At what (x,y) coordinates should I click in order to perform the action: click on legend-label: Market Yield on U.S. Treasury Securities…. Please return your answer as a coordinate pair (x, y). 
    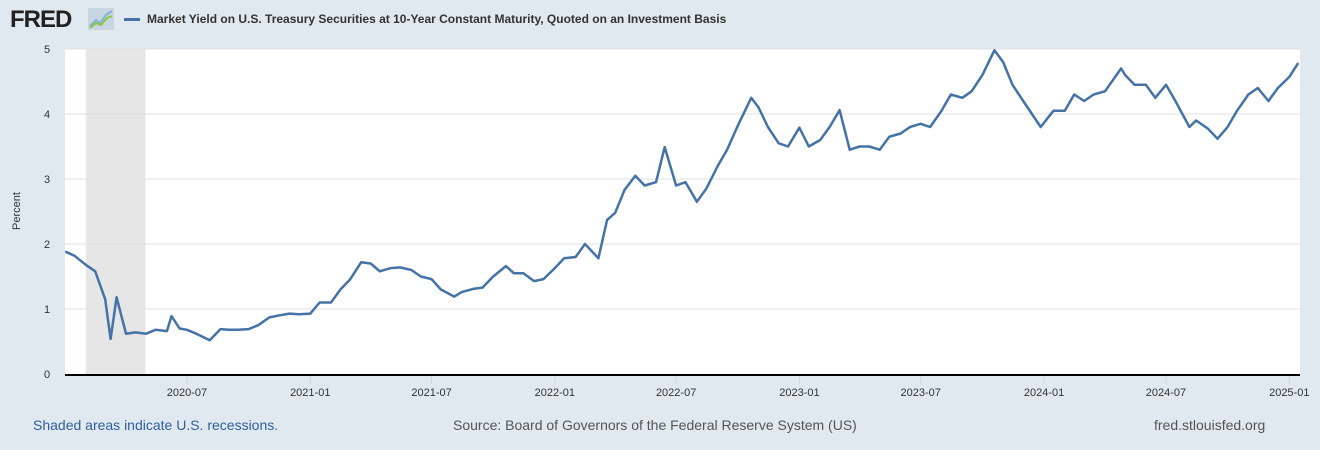
    Looking at the image, I should click on (437, 19).